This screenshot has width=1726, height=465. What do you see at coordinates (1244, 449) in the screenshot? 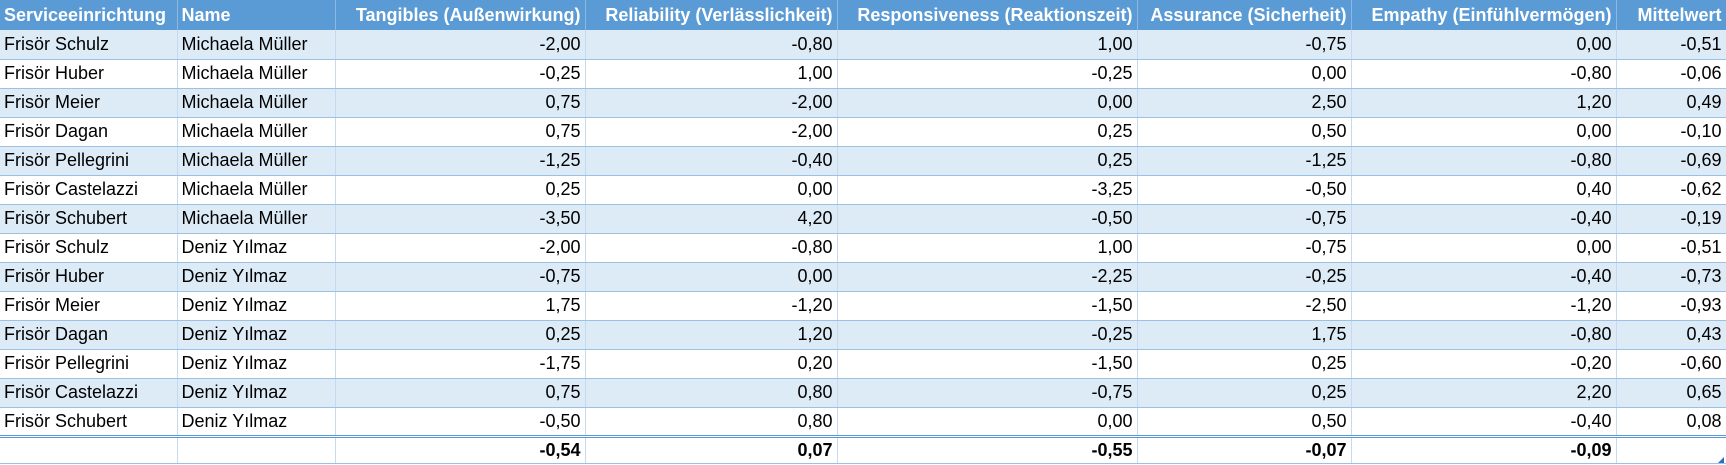
I see `total-assurance: -0,07` at bounding box center [1244, 449].